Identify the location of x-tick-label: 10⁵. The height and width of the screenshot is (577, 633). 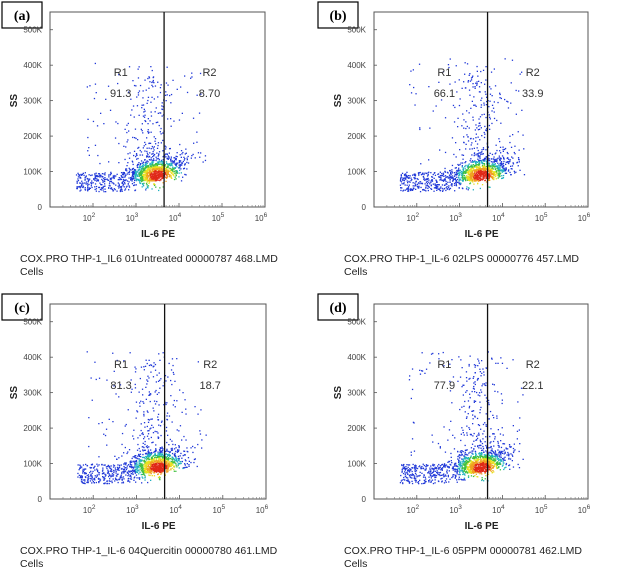
(219, 509).